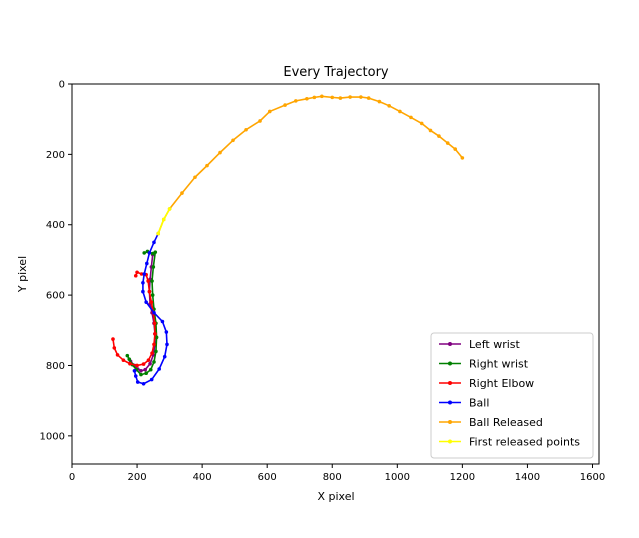 The height and width of the screenshot is (538, 639). I want to click on x-tick-label: 0, so click(72, 477).